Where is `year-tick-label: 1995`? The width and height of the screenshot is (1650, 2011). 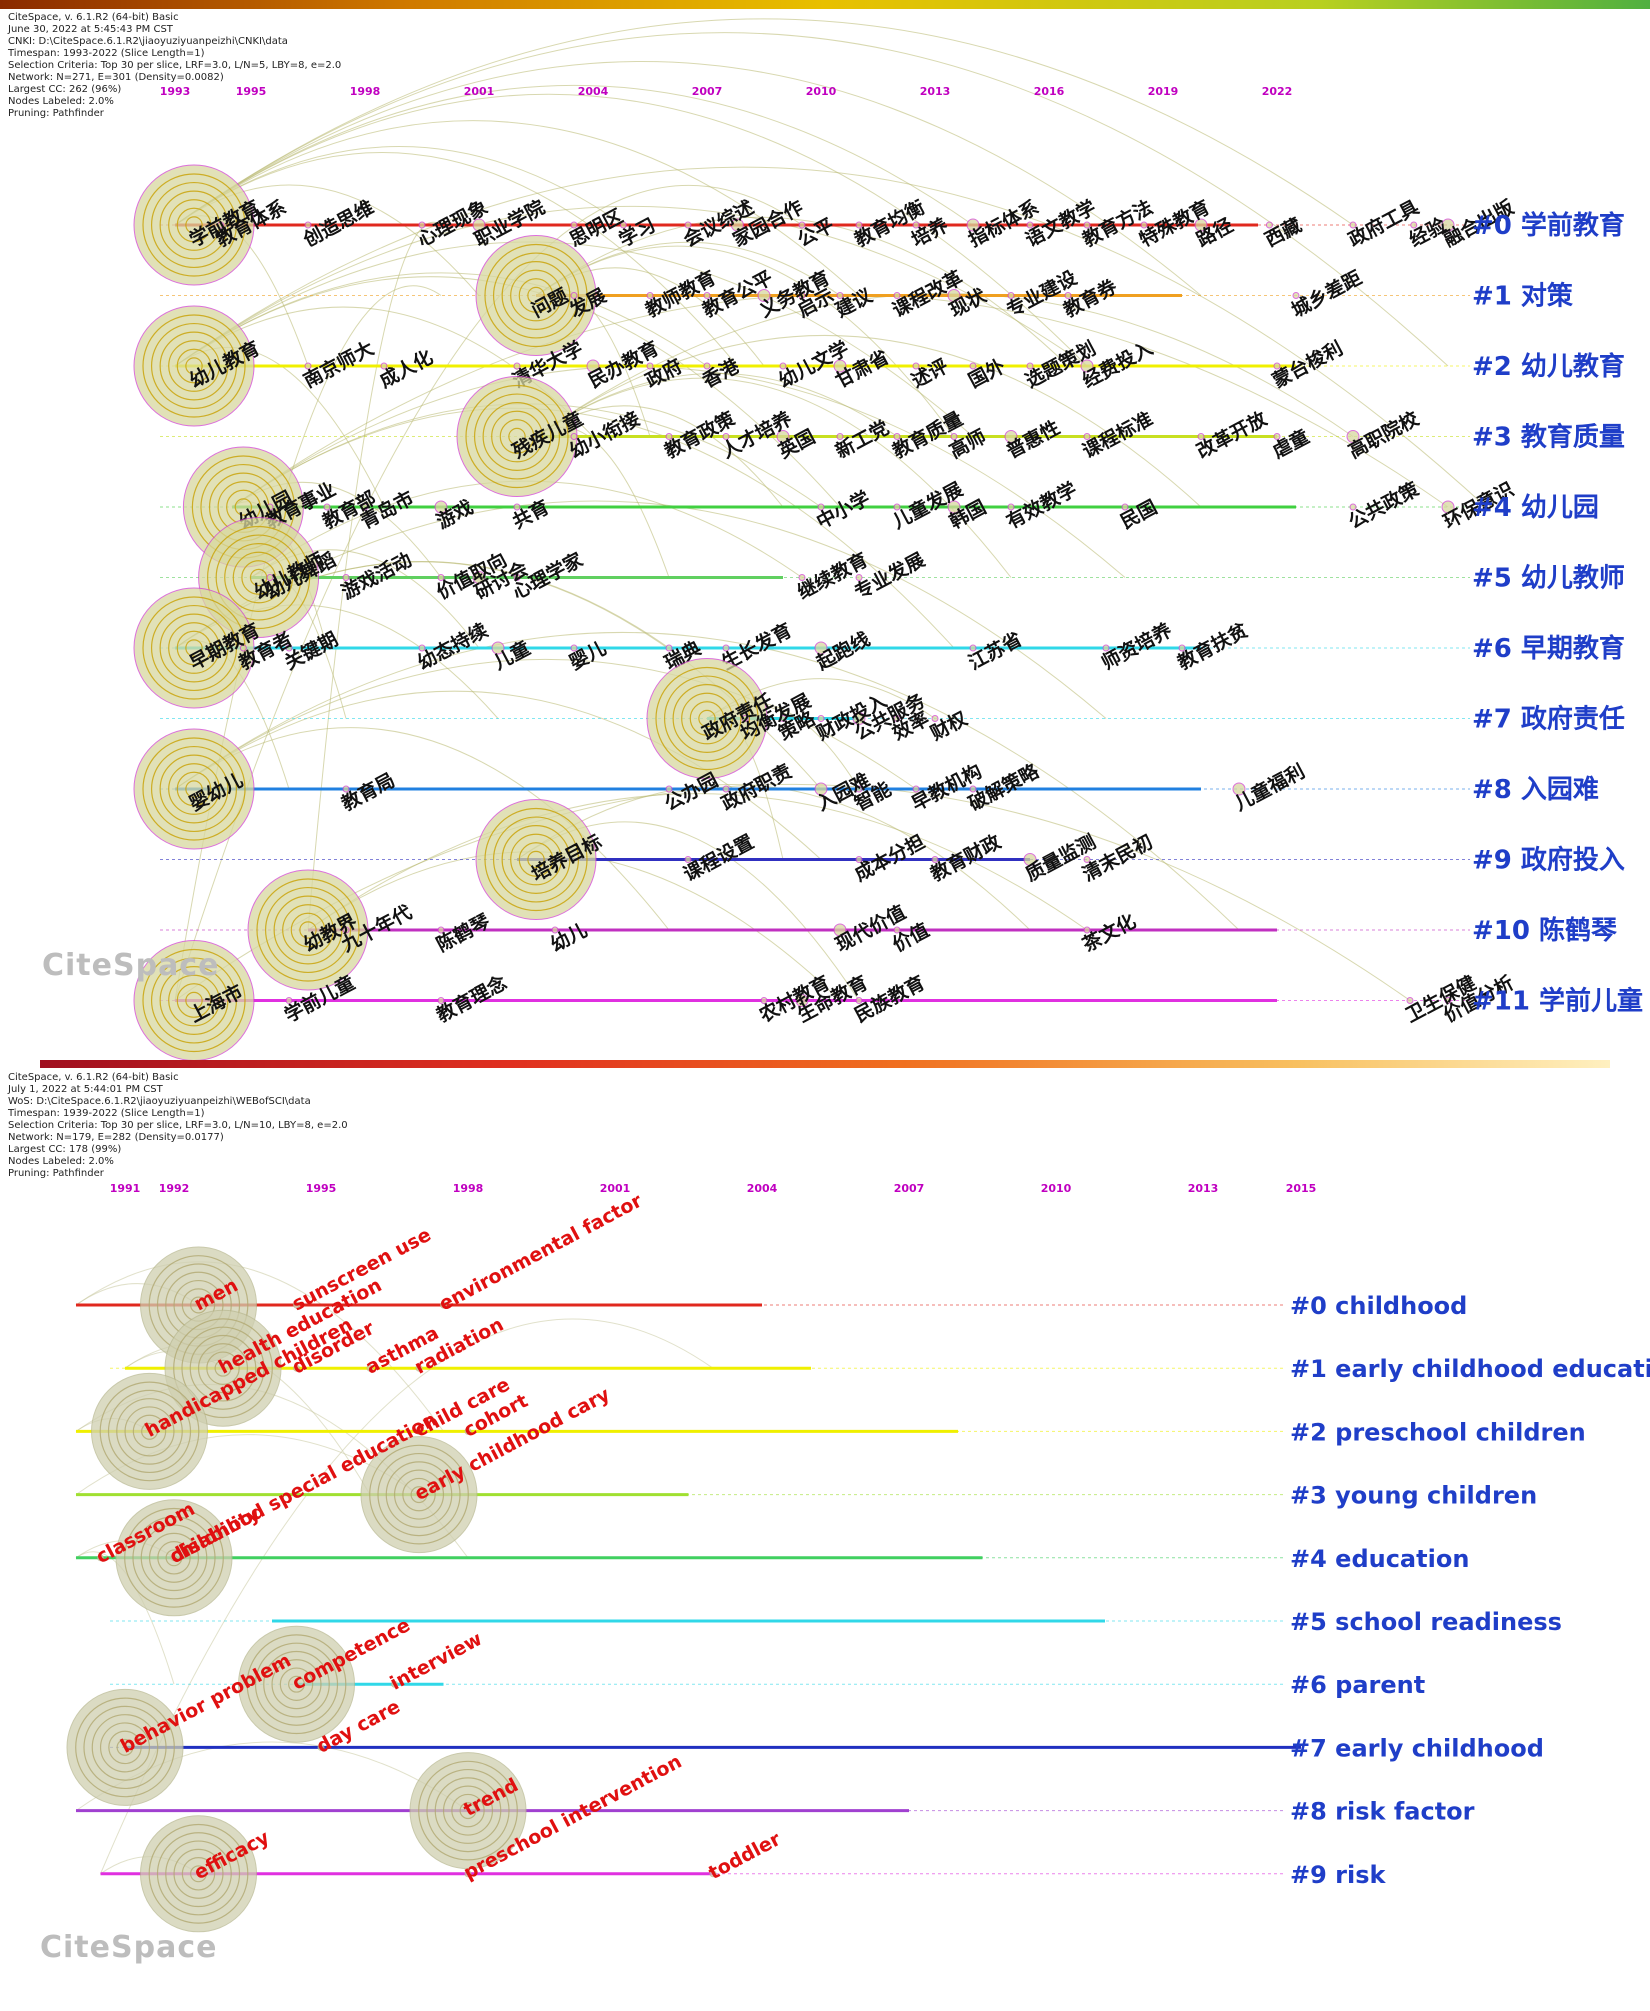 year-tick-label: 1995 is located at coordinates (321, 1188).